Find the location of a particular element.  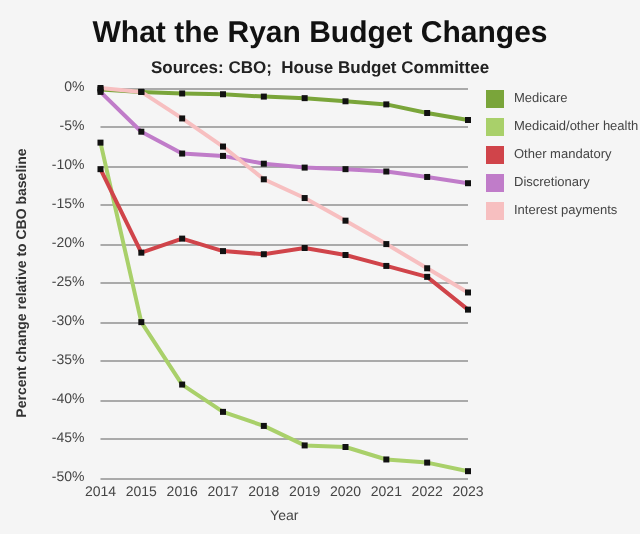

chart-subtitle: Sources: CBO; House Budget Committee is located at coordinates (320, 67).